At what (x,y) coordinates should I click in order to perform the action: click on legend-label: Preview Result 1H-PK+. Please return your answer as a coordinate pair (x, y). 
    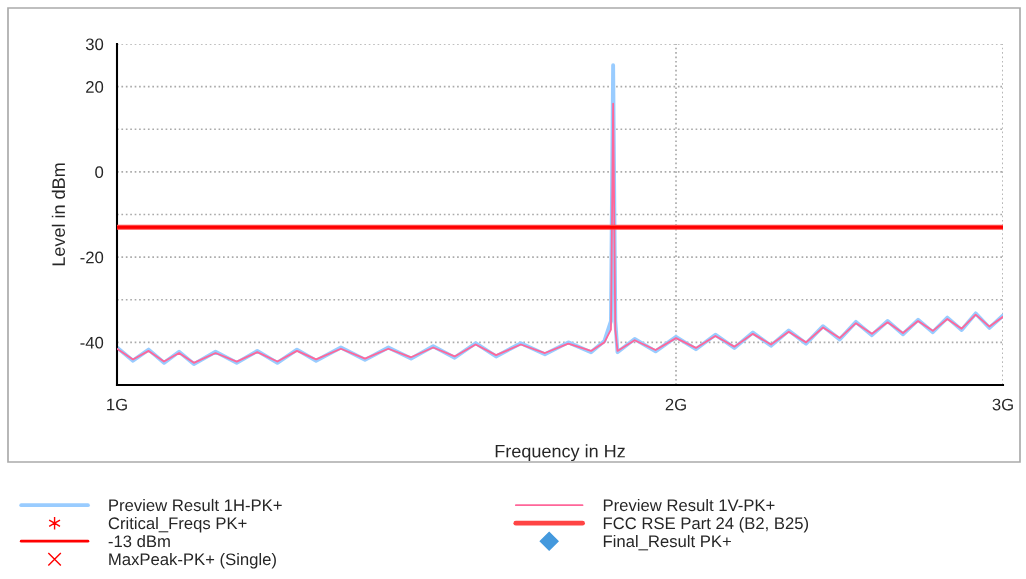
    Looking at the image, I should click on (195, 505).